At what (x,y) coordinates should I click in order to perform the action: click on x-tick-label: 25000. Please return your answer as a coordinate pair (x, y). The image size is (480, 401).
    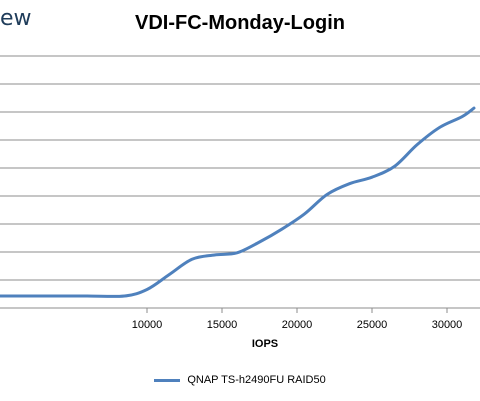
    Looking at the image, I should click on (372, 325).